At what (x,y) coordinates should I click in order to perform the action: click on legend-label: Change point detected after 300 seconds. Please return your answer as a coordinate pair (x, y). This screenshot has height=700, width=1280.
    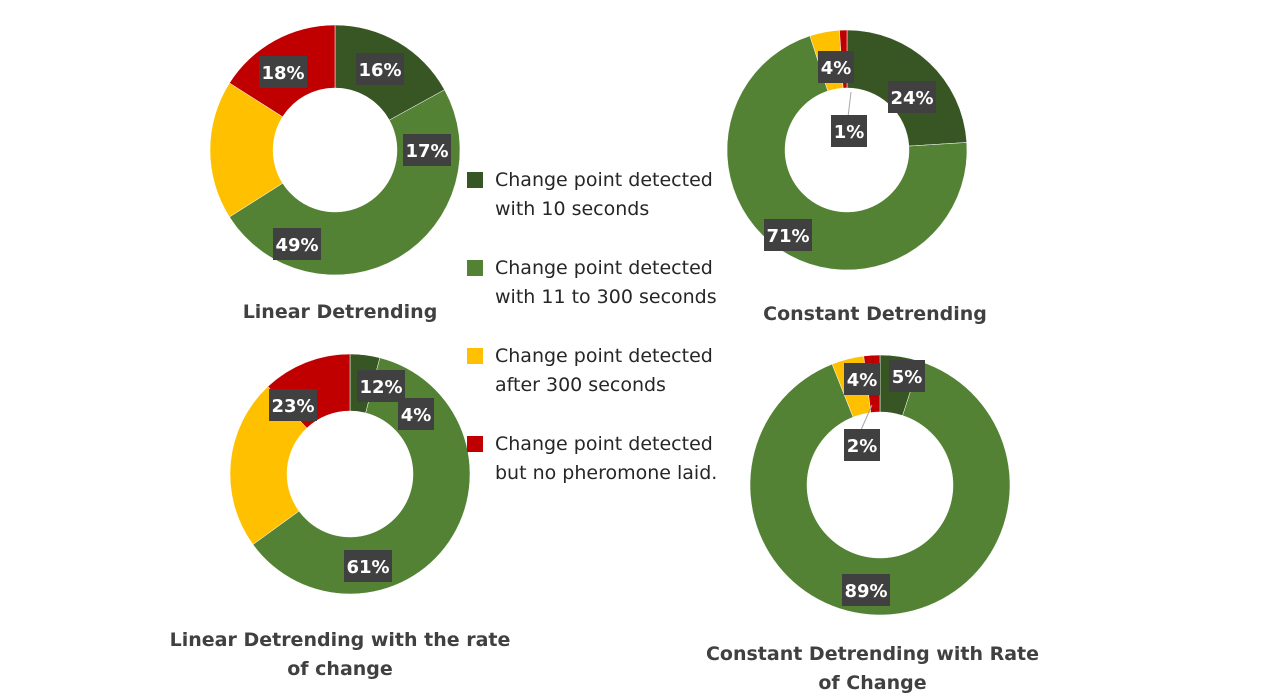
    Looking at the image, I should click on (604, 370).